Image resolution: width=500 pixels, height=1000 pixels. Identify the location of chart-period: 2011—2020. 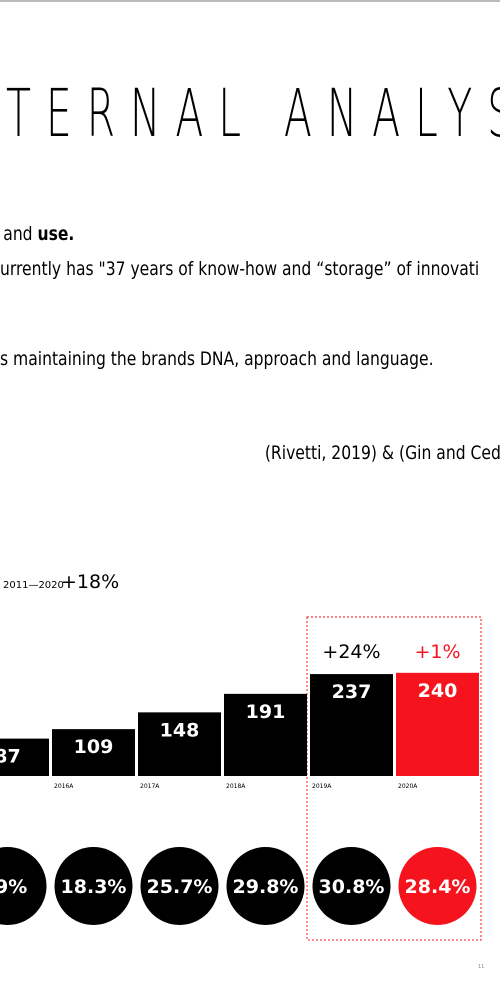
(33, 585).